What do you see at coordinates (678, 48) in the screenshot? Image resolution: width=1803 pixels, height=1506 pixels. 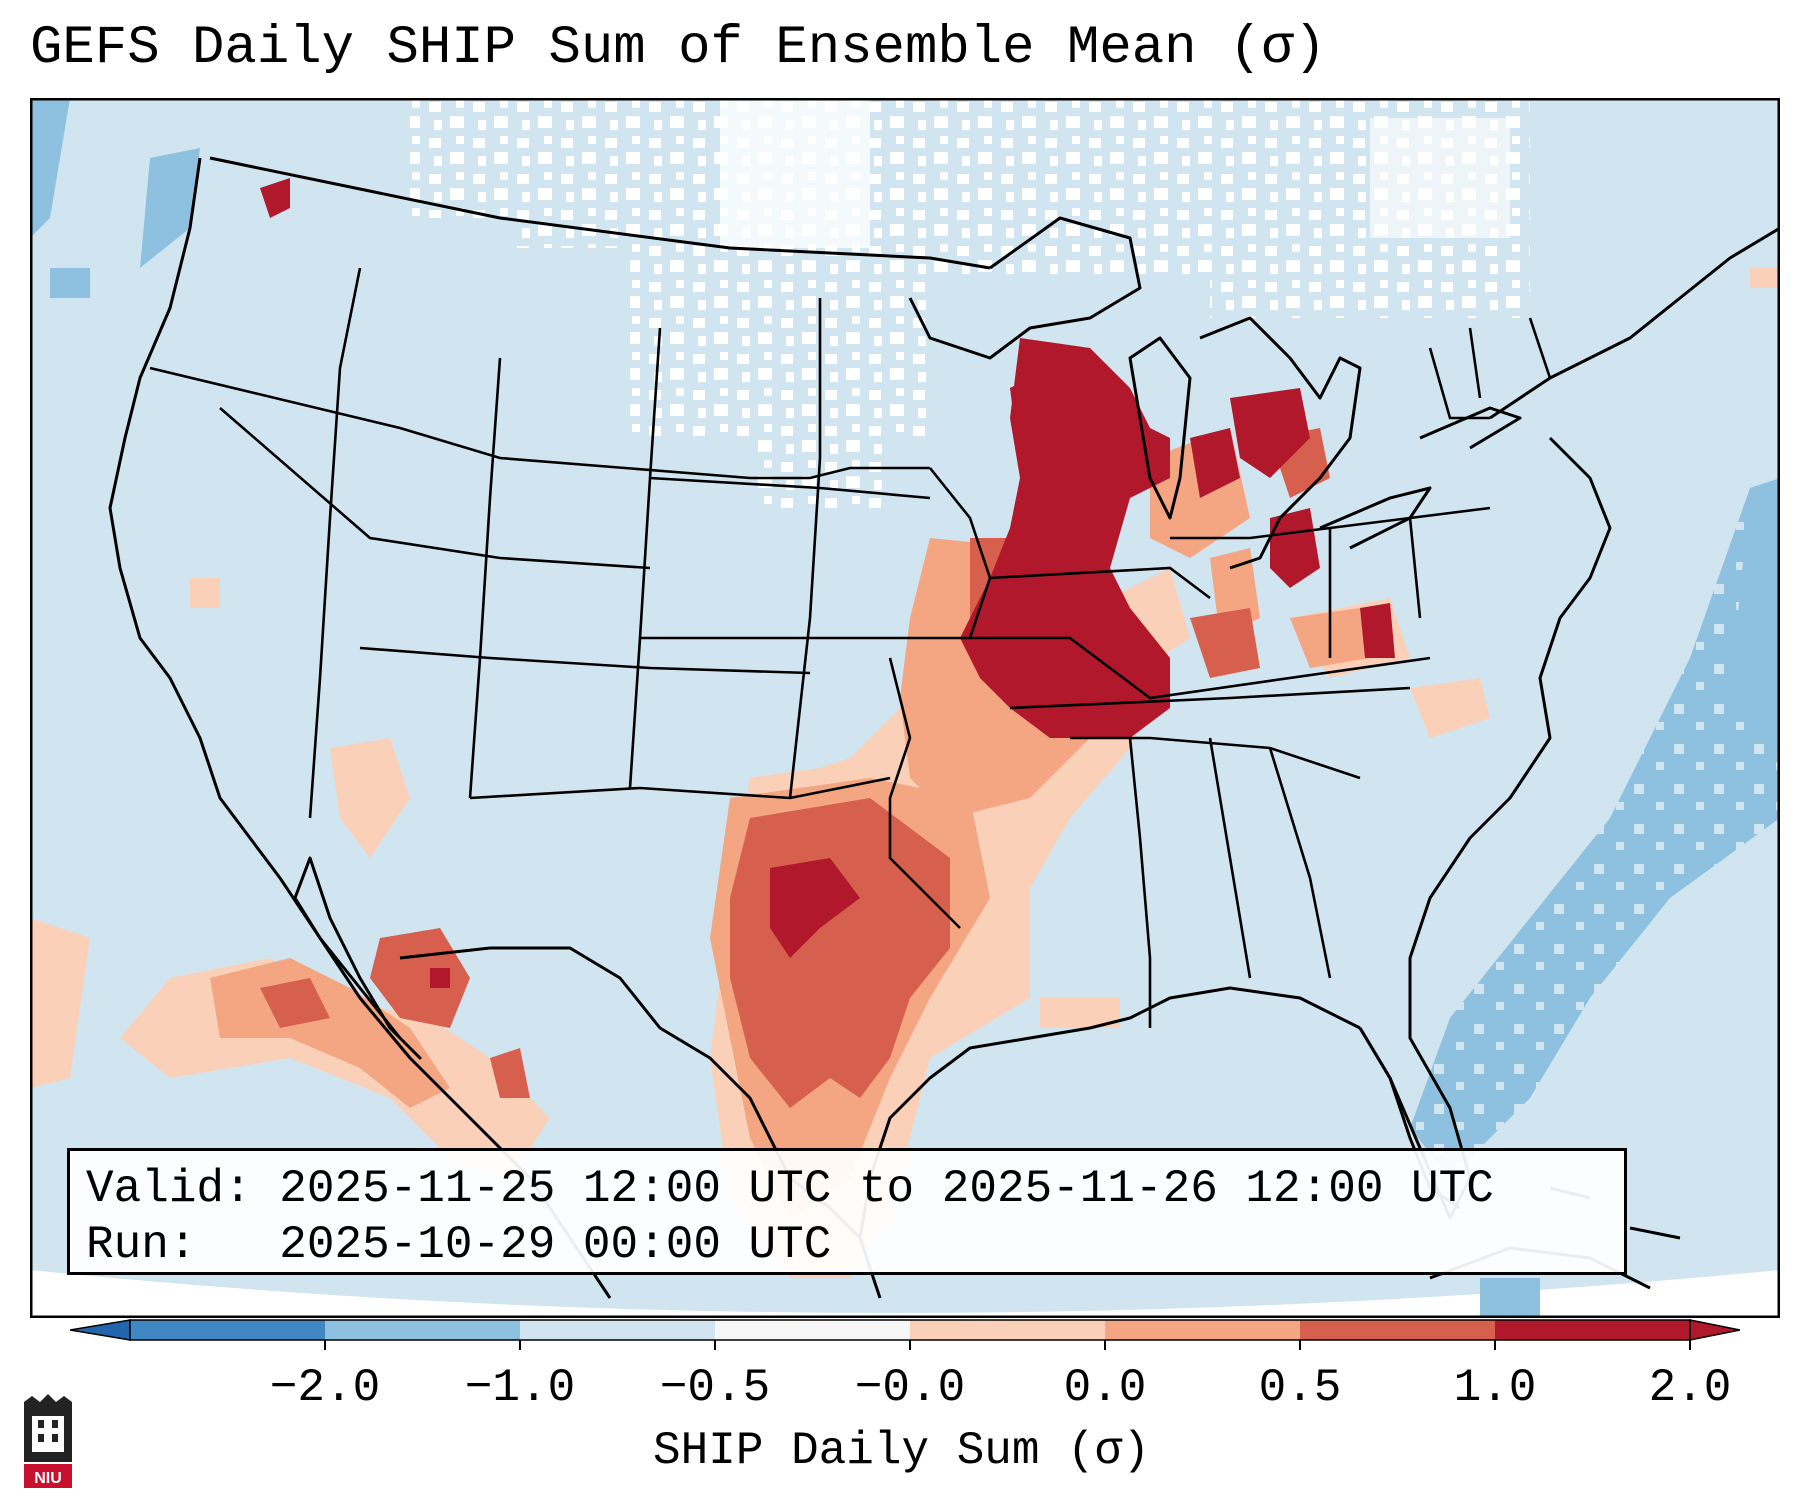 I see `page-title: GEFS Daily SHIP Sum of Ensemble Mean (σ)` at bounding box center [678, 48].